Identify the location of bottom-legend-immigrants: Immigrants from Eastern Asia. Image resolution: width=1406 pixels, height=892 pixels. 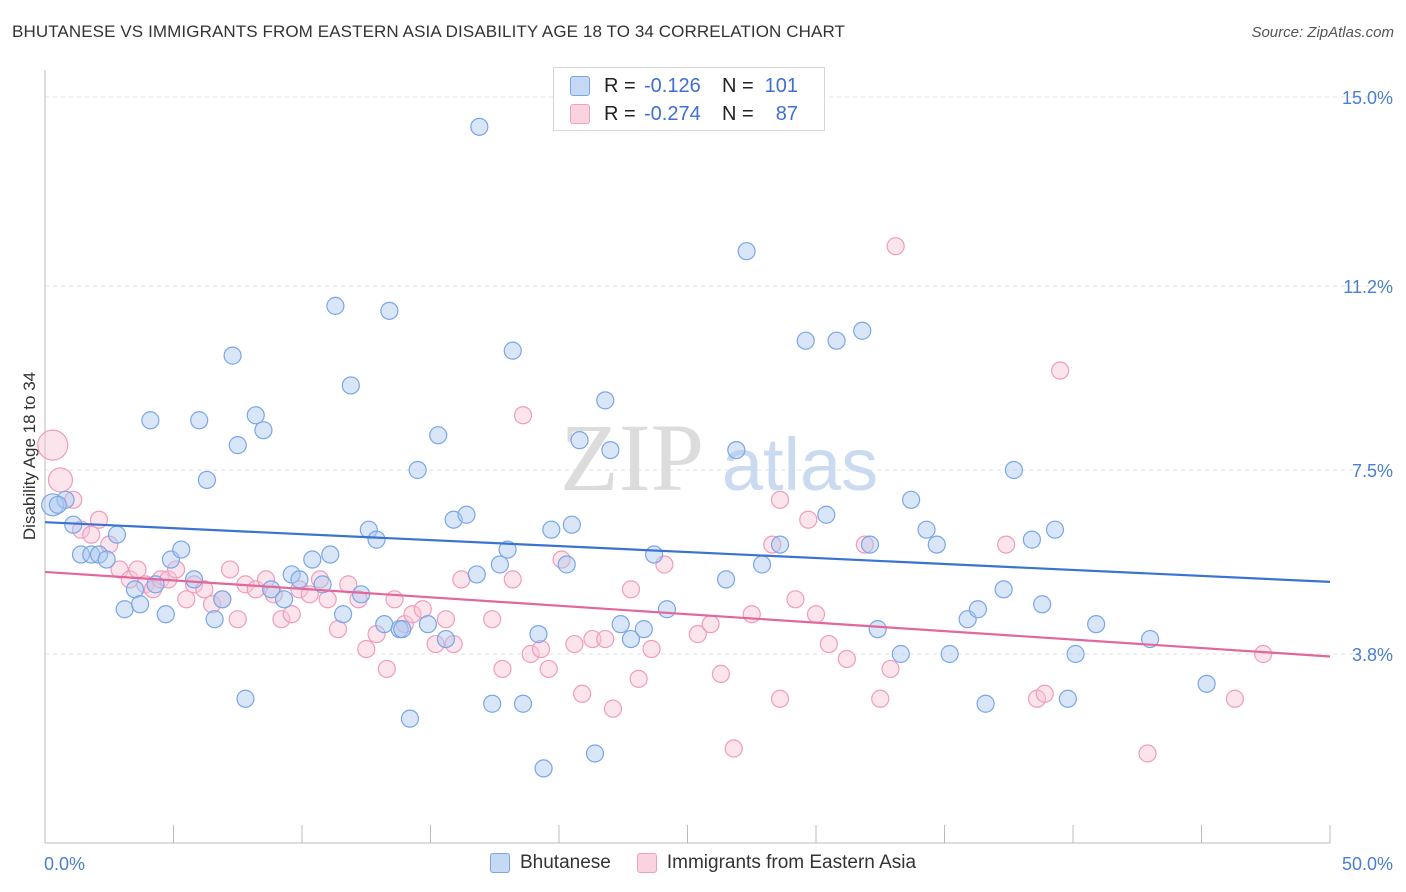
(776, 863).